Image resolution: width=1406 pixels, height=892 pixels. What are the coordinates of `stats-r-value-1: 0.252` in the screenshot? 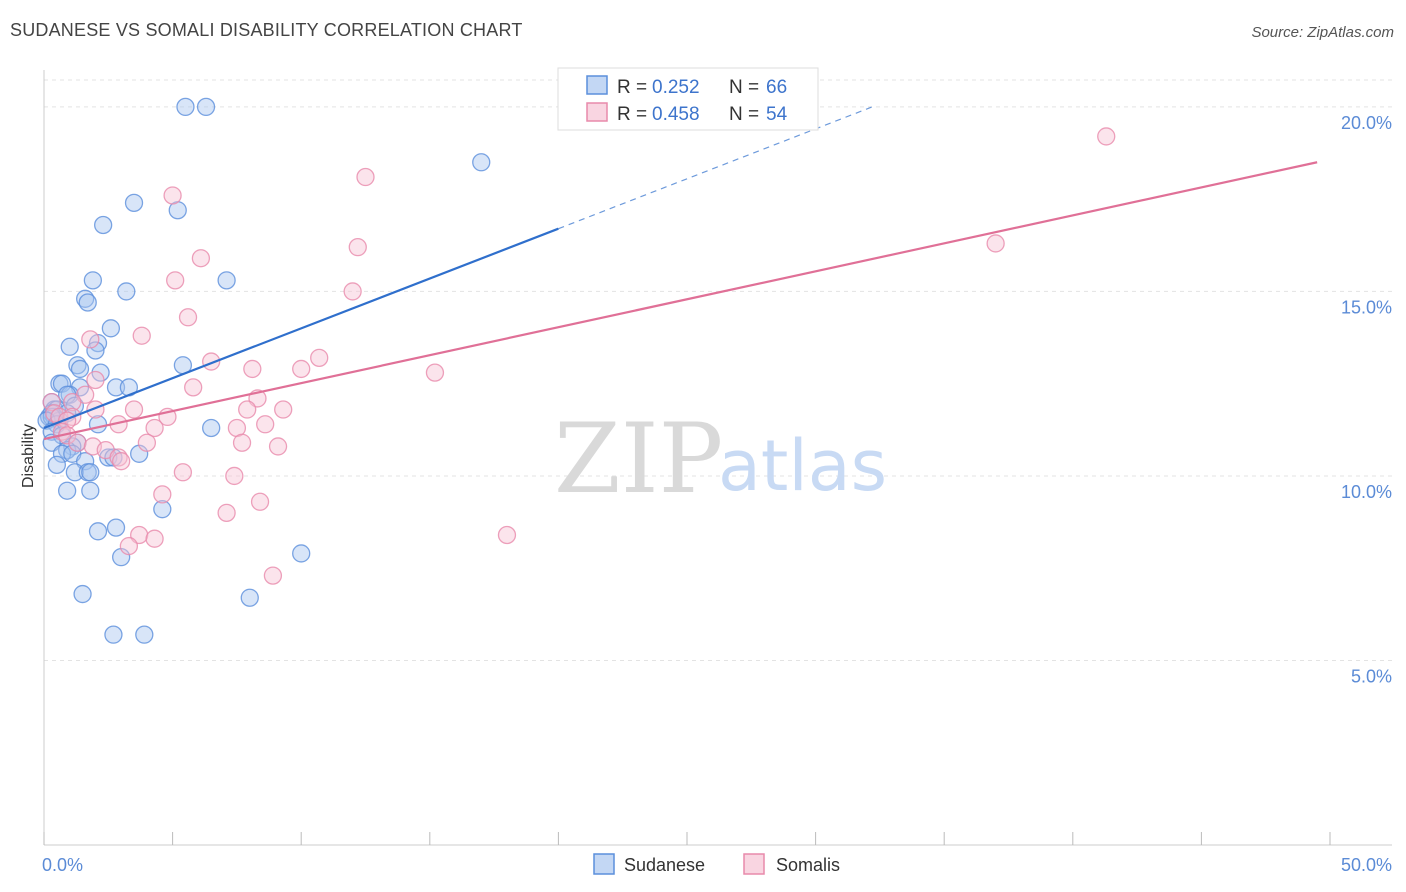 It's located at (676, 87).